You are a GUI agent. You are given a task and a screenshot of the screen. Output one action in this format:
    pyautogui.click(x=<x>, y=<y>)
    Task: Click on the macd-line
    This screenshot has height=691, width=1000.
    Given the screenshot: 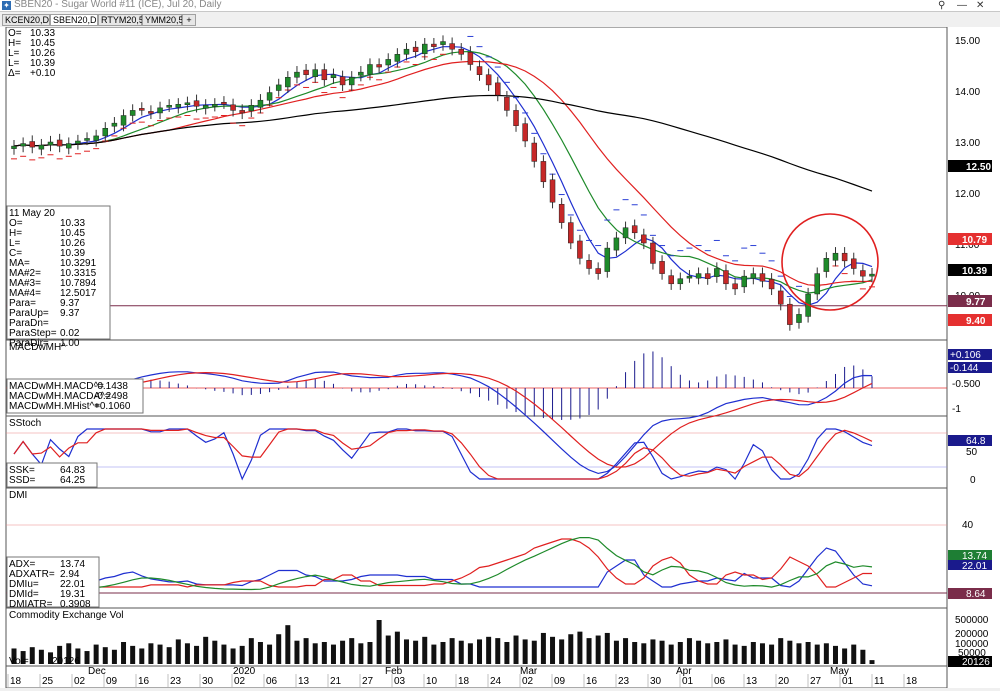 What is the action you would take?
    pyautogui.click(x=443, y=423)
    